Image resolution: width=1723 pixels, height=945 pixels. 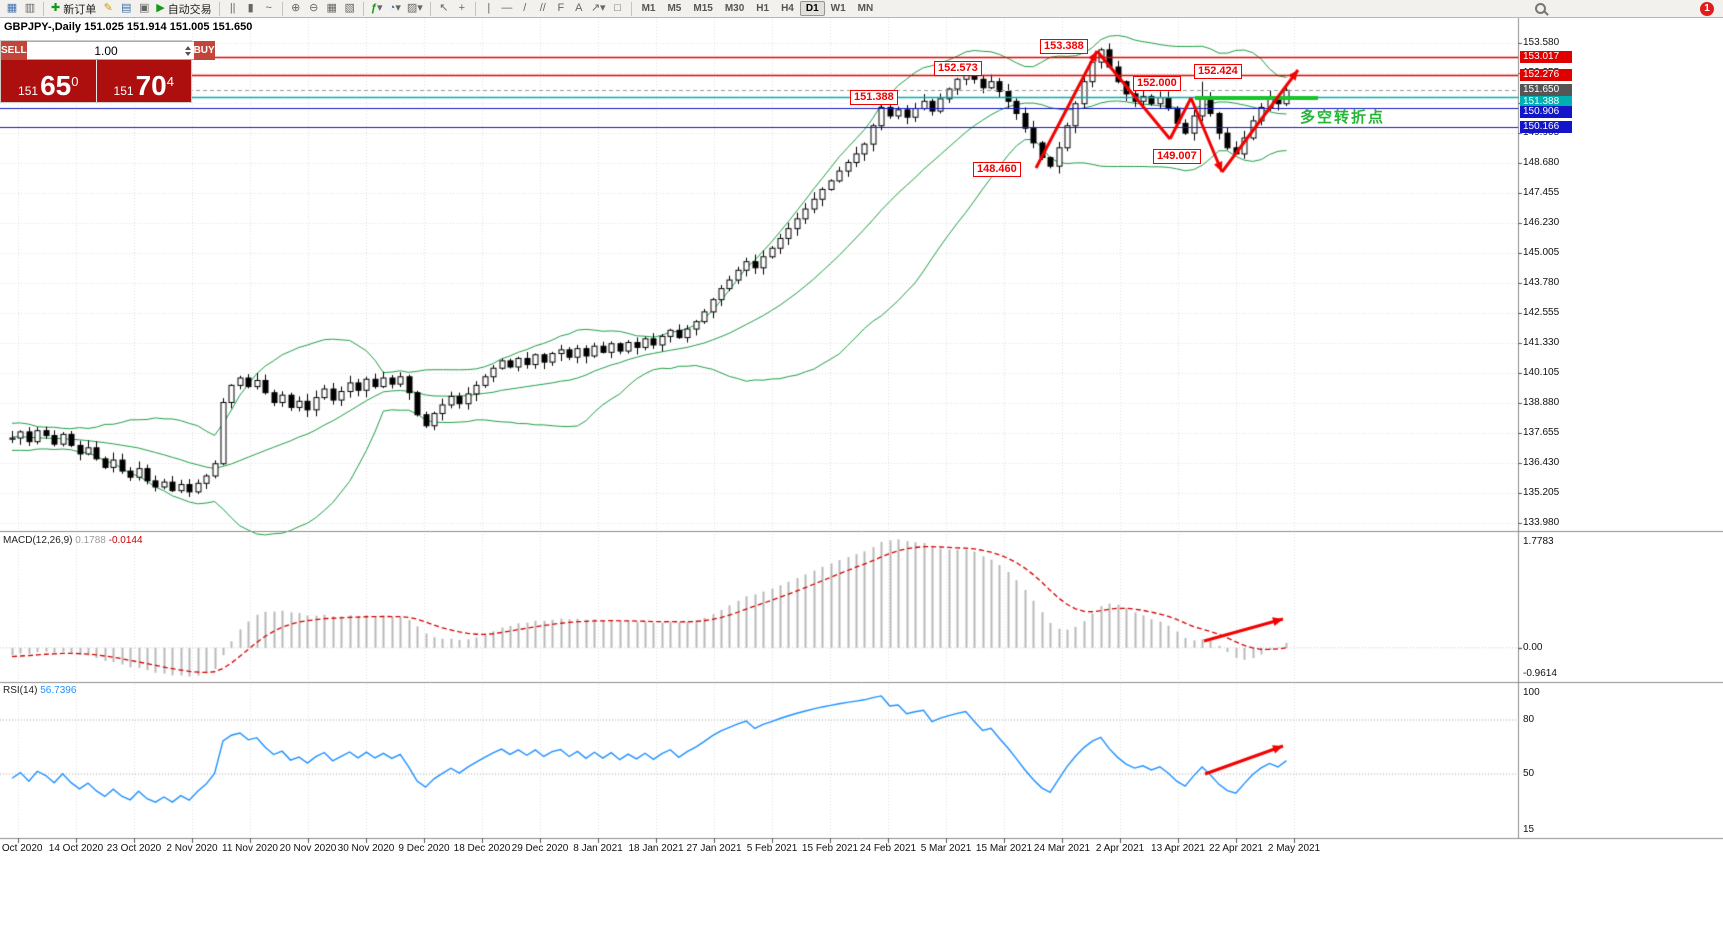 I want to click on timeframe-d1: D1, so click(x=812, y=8).